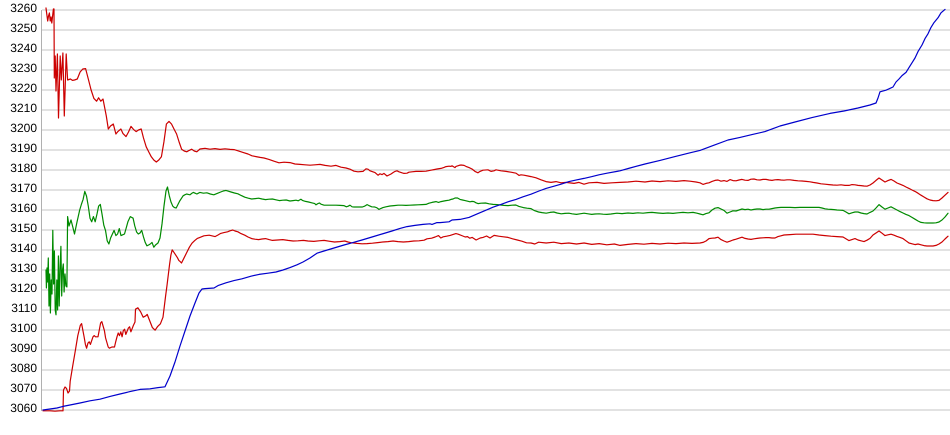  Describe the element at coordinates (23, 348) in the screenshot. I see `svg-text: 3090` at that location.